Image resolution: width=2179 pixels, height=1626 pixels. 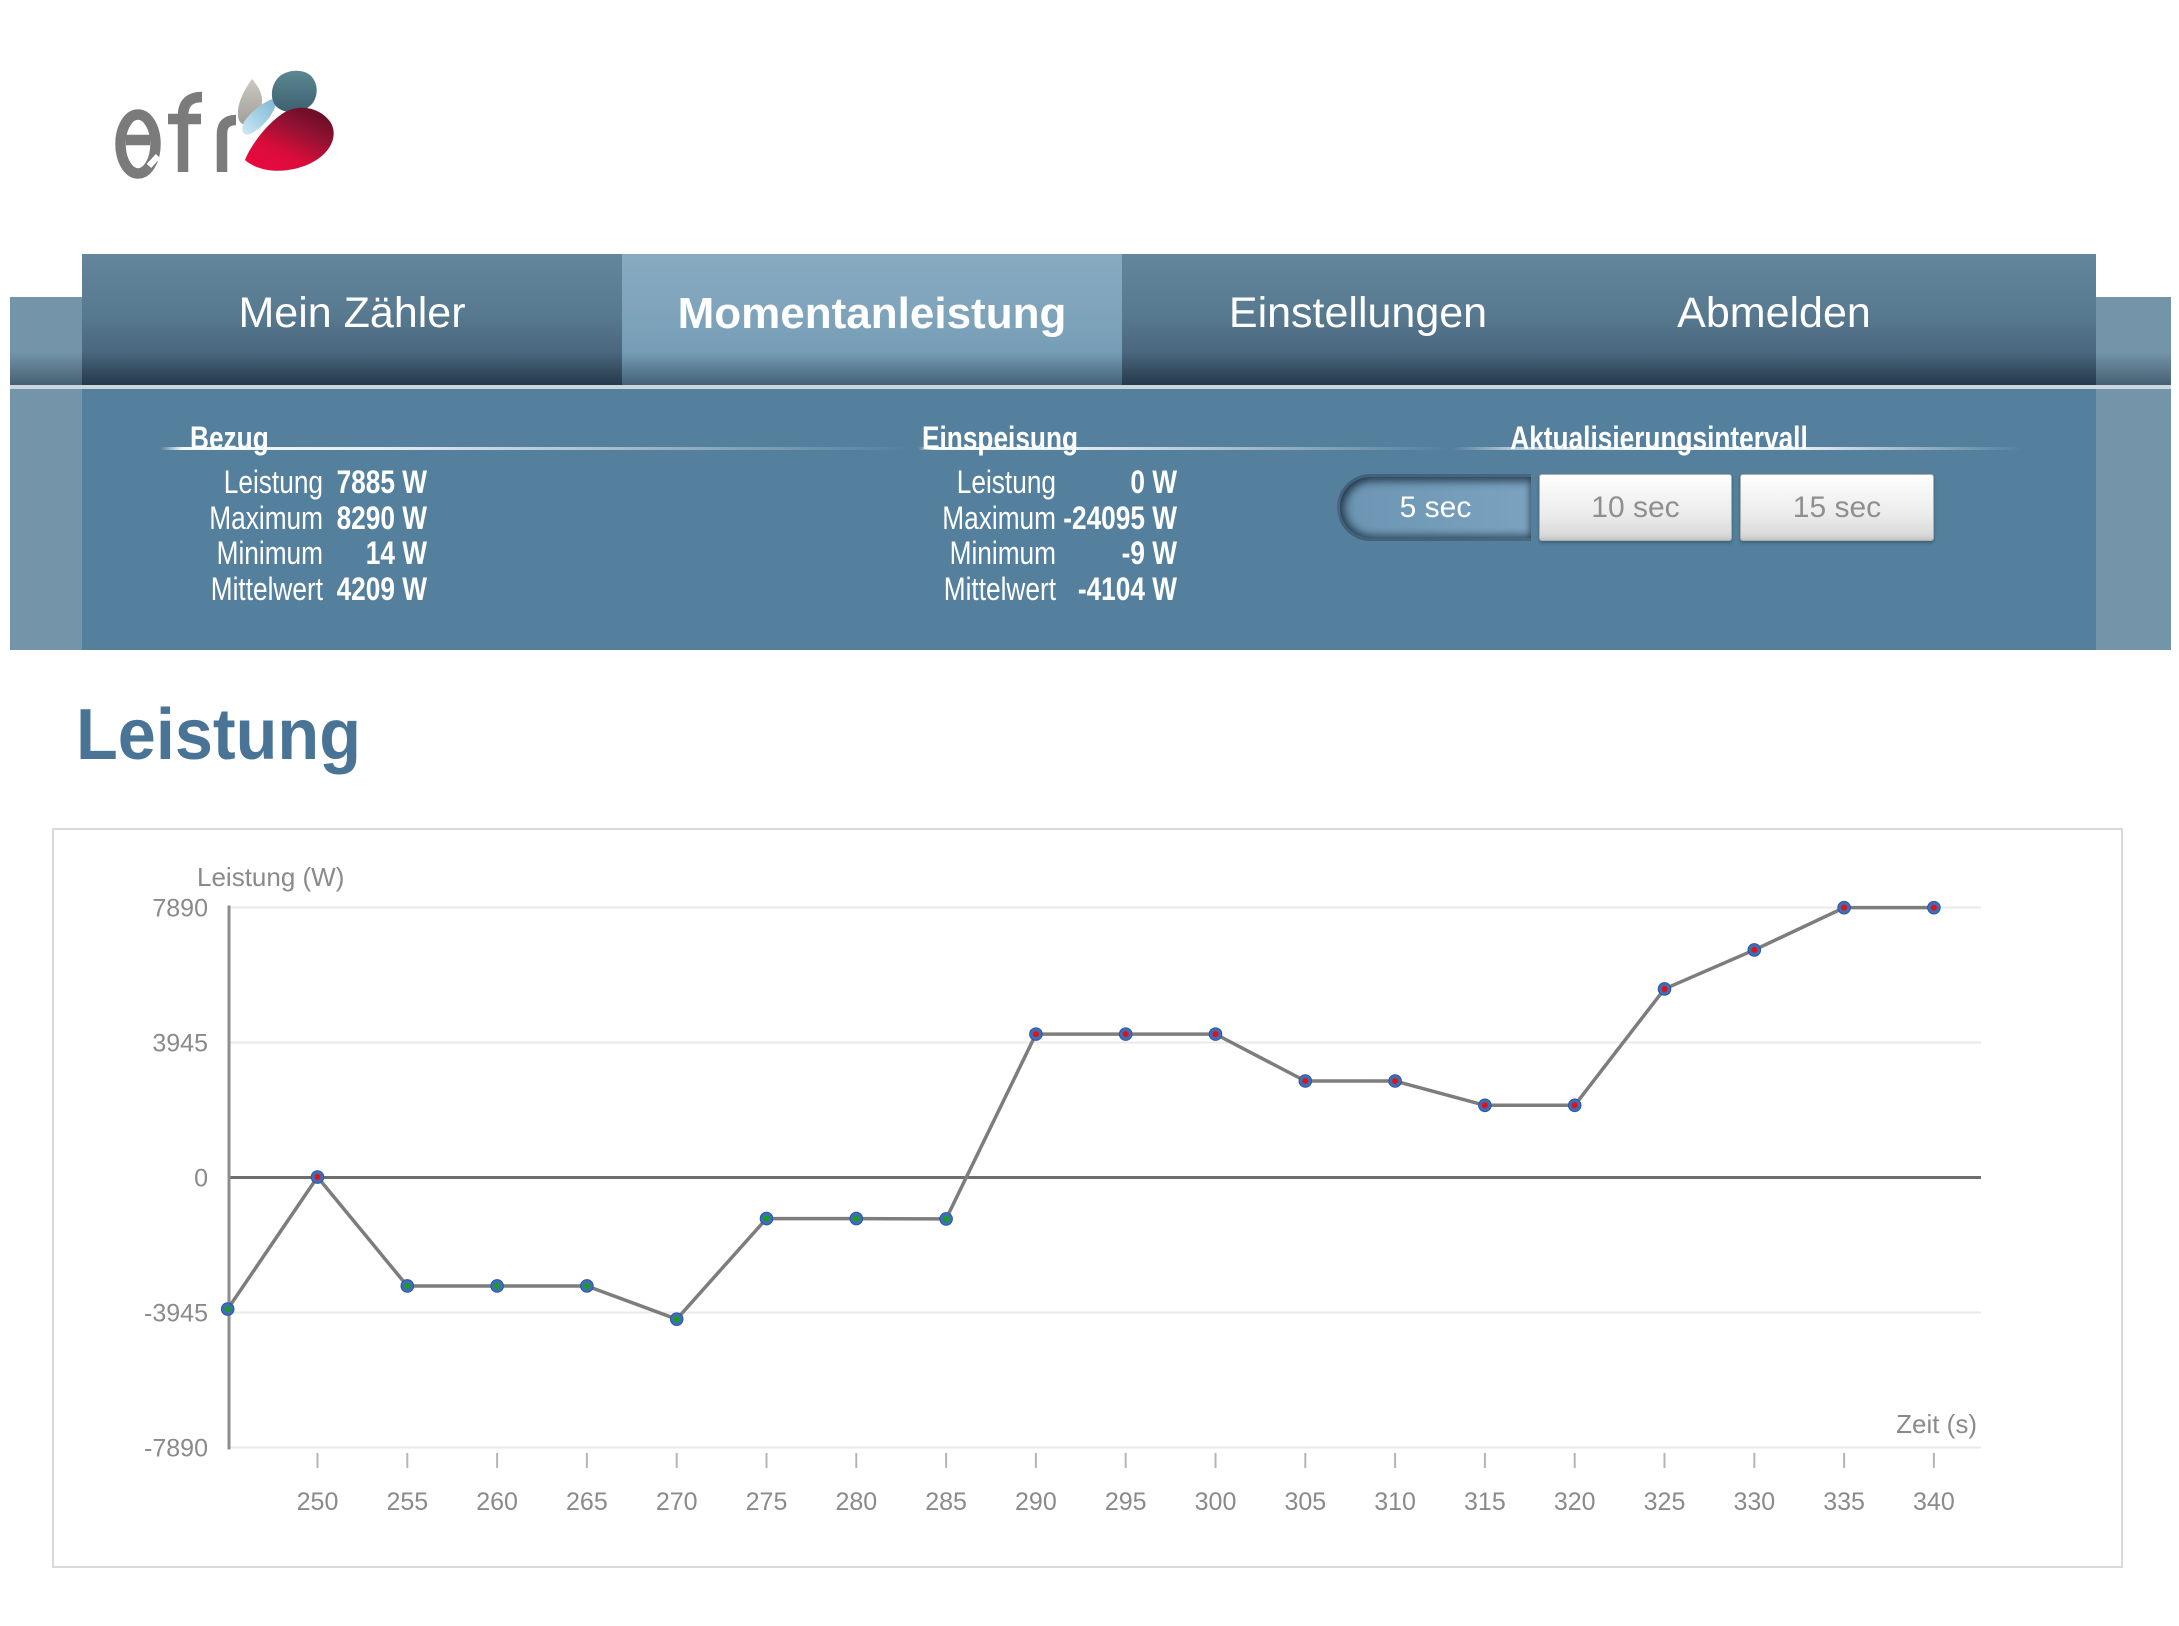 What do you see at coordinates (1665, 1502) in the screenshot?
I see `chart-x-tick-label: 325` at bounding box center [1665, 1502].